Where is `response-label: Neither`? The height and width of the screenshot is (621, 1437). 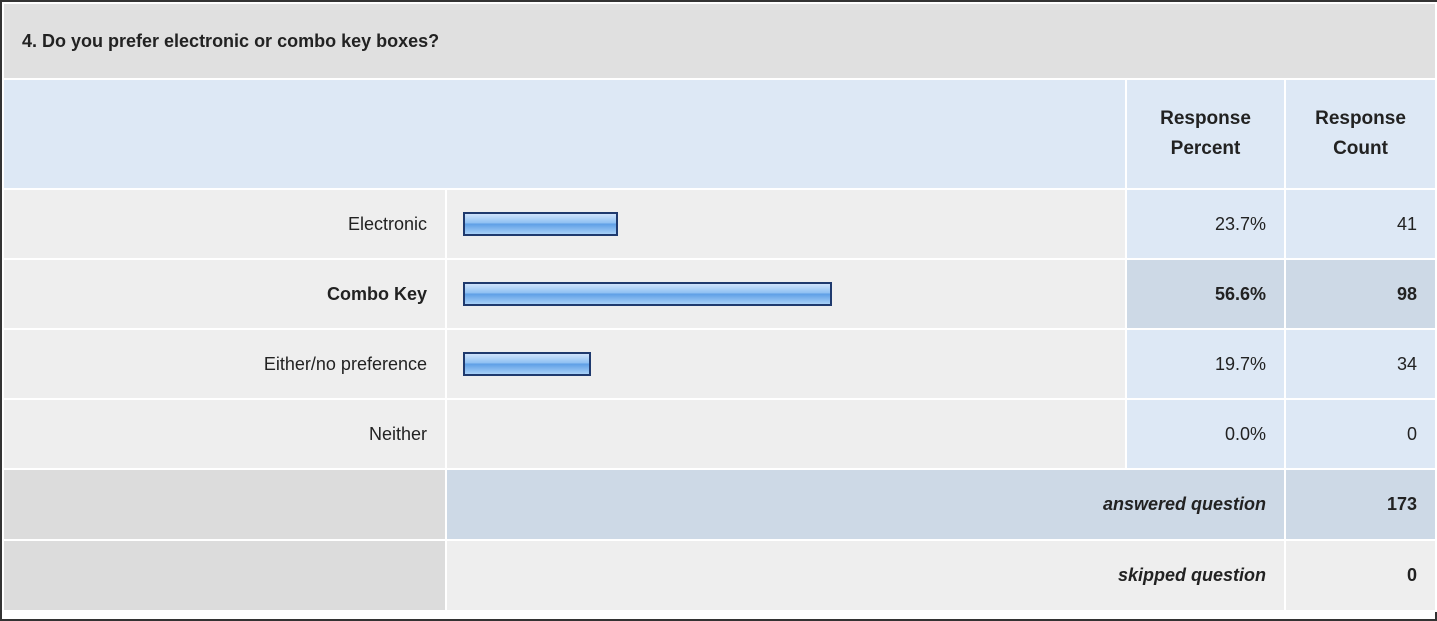
response-label: Neither is located at coordinates (224, 434).